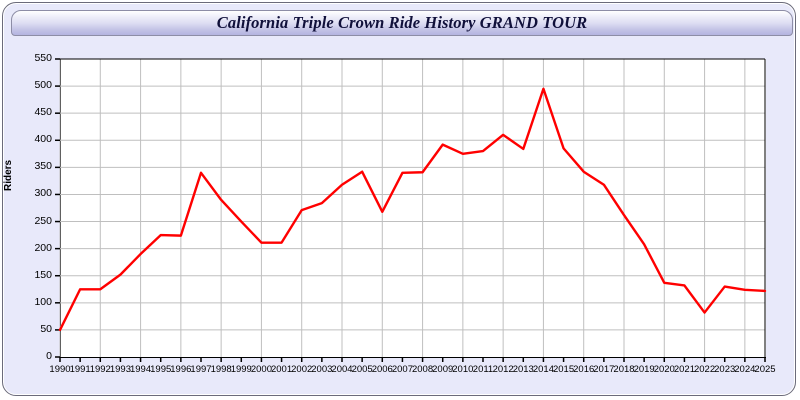  Describe the element at coordinates (563, 369) in the screenshot. I see `x-tick-label: 2015` at that location.